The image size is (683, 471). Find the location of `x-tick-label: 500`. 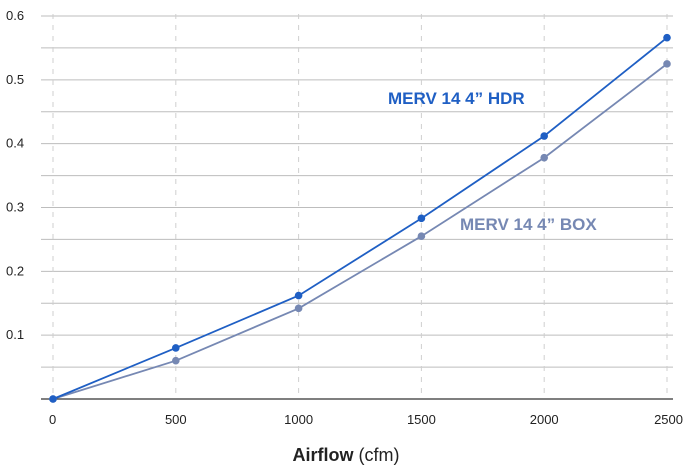

x-tick-label: 500 is located at coordinates (176, 419).